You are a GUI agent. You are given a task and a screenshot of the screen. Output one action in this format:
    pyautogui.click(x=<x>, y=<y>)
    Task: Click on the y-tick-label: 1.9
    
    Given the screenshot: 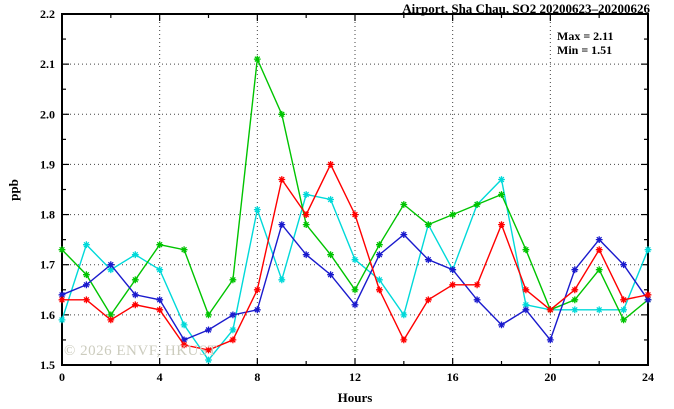 What is the action you would take?
    pyautogui.click(x=47, y=164)
    